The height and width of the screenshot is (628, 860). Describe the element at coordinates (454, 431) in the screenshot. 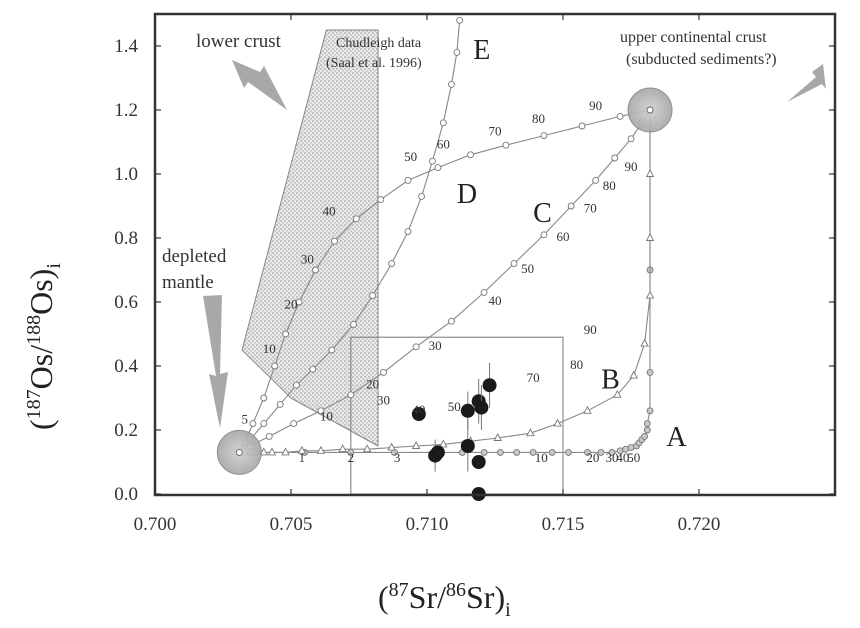

I see `samples-layer` at that location.